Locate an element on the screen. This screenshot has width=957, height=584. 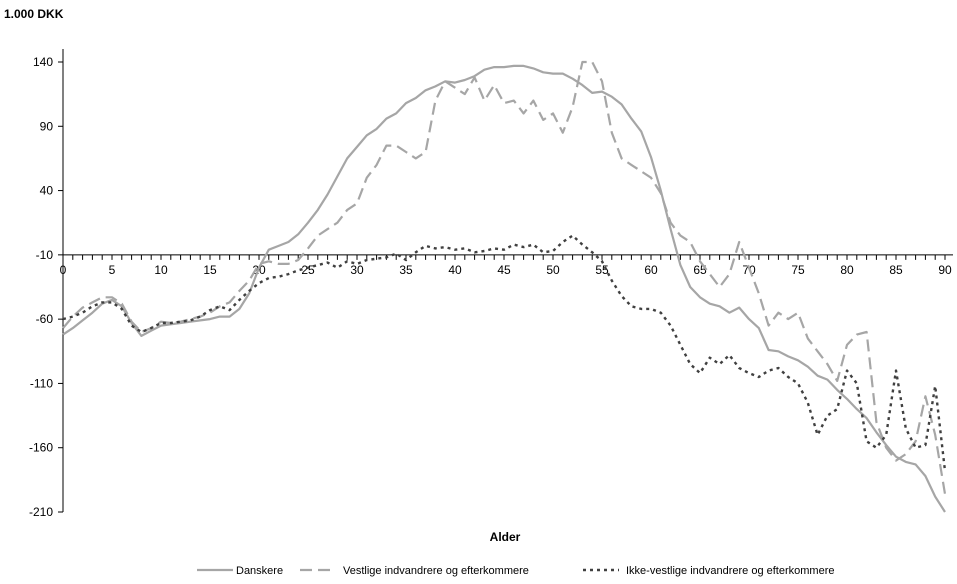
x-tick-label: 15 is located at coordinates (210, 270).